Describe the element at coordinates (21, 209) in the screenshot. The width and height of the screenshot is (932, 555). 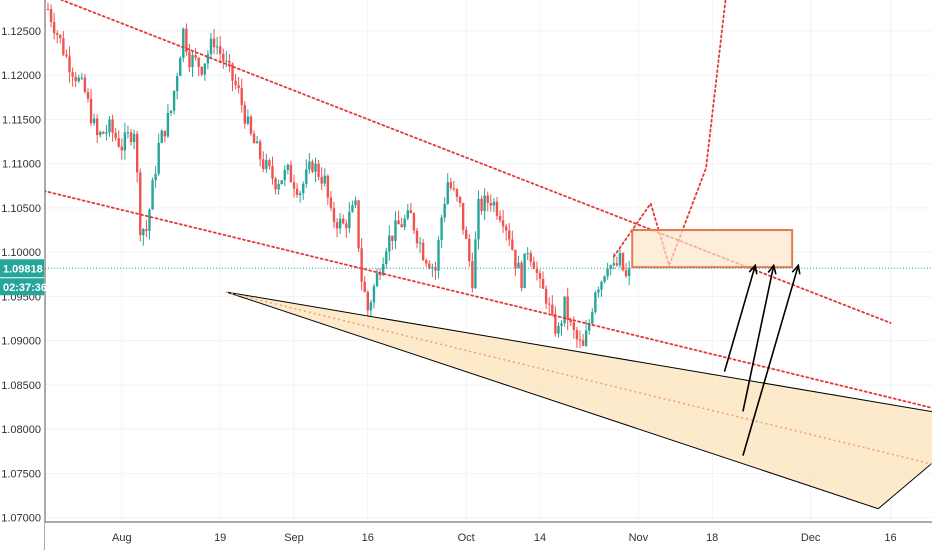
I see `y-tick-label: 1.10500` at that location.